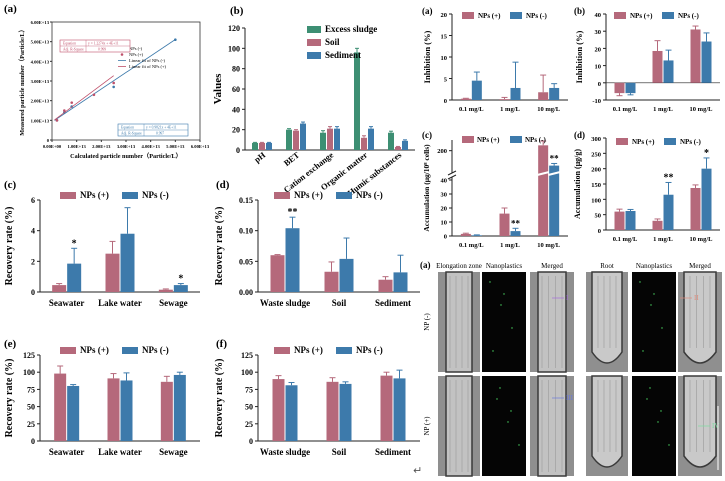 This screenshot has height=481, width=725. What do you see at coordinates (706, 153) in the screenshot?
I see `significance-mark: *` at bounding box center [706, 153].